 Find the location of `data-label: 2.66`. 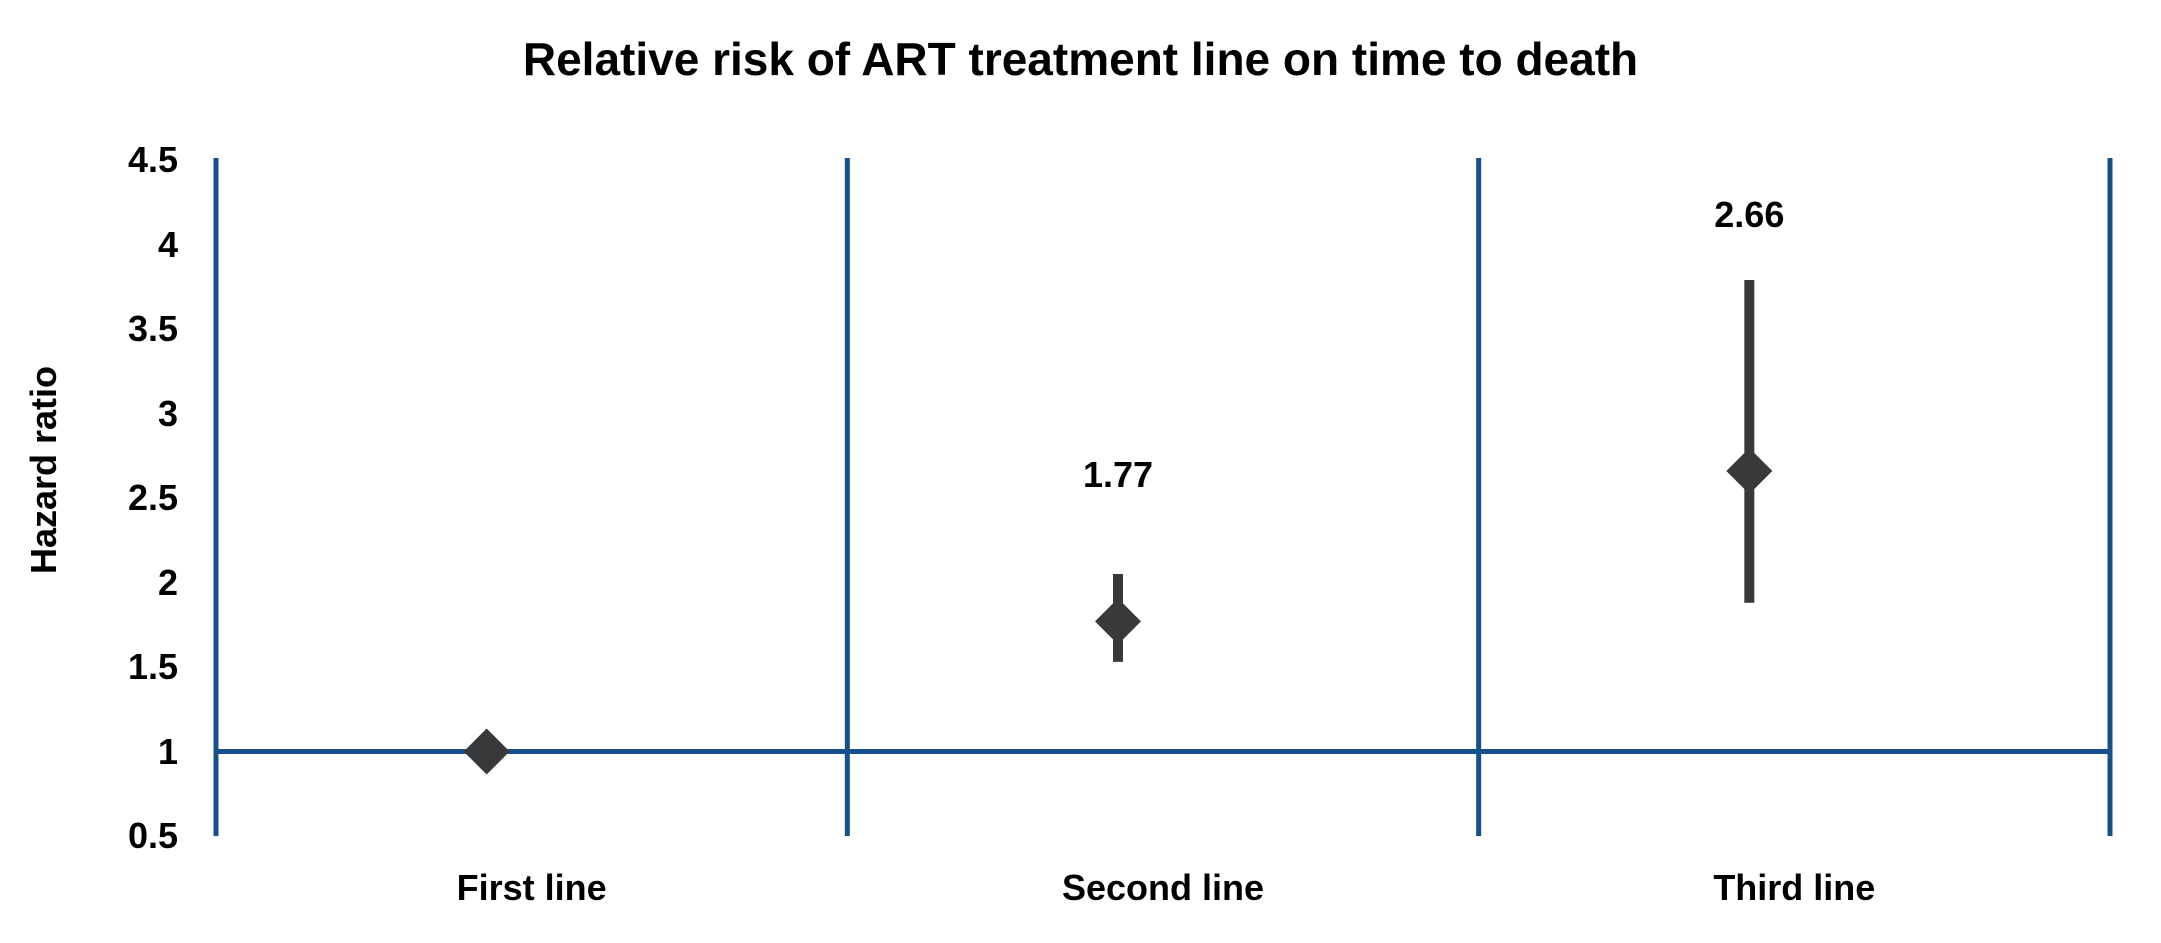

data-label: 2.66 is located at coordinates (1749, 214).